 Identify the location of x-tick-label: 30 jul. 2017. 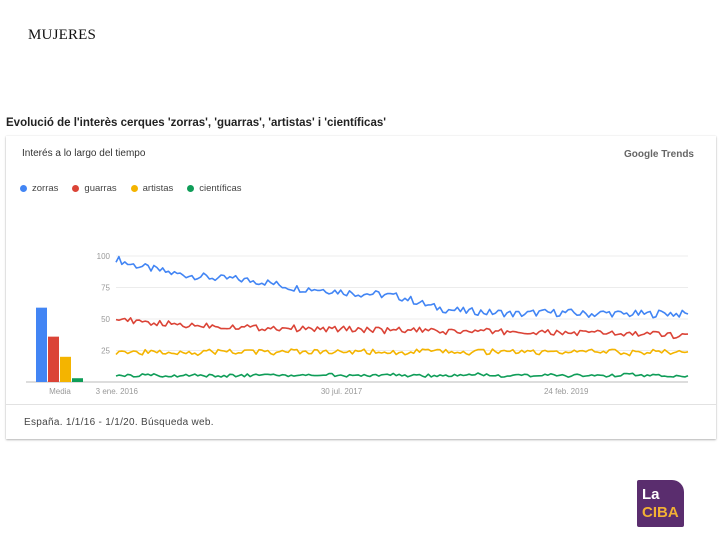
(342, 391).